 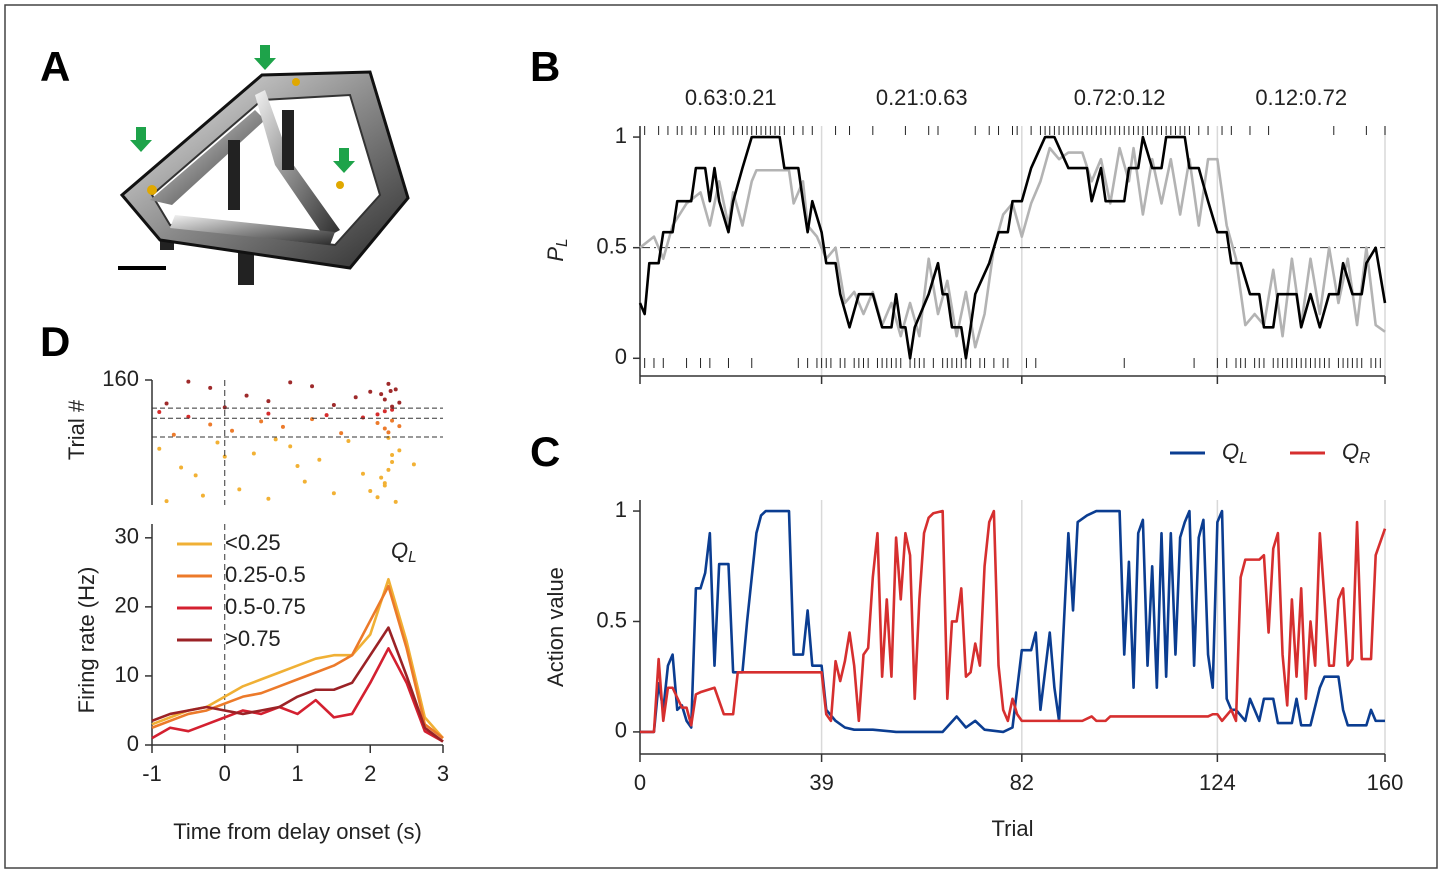 I want to click on maze-illustration, so click(x=264, y=165).